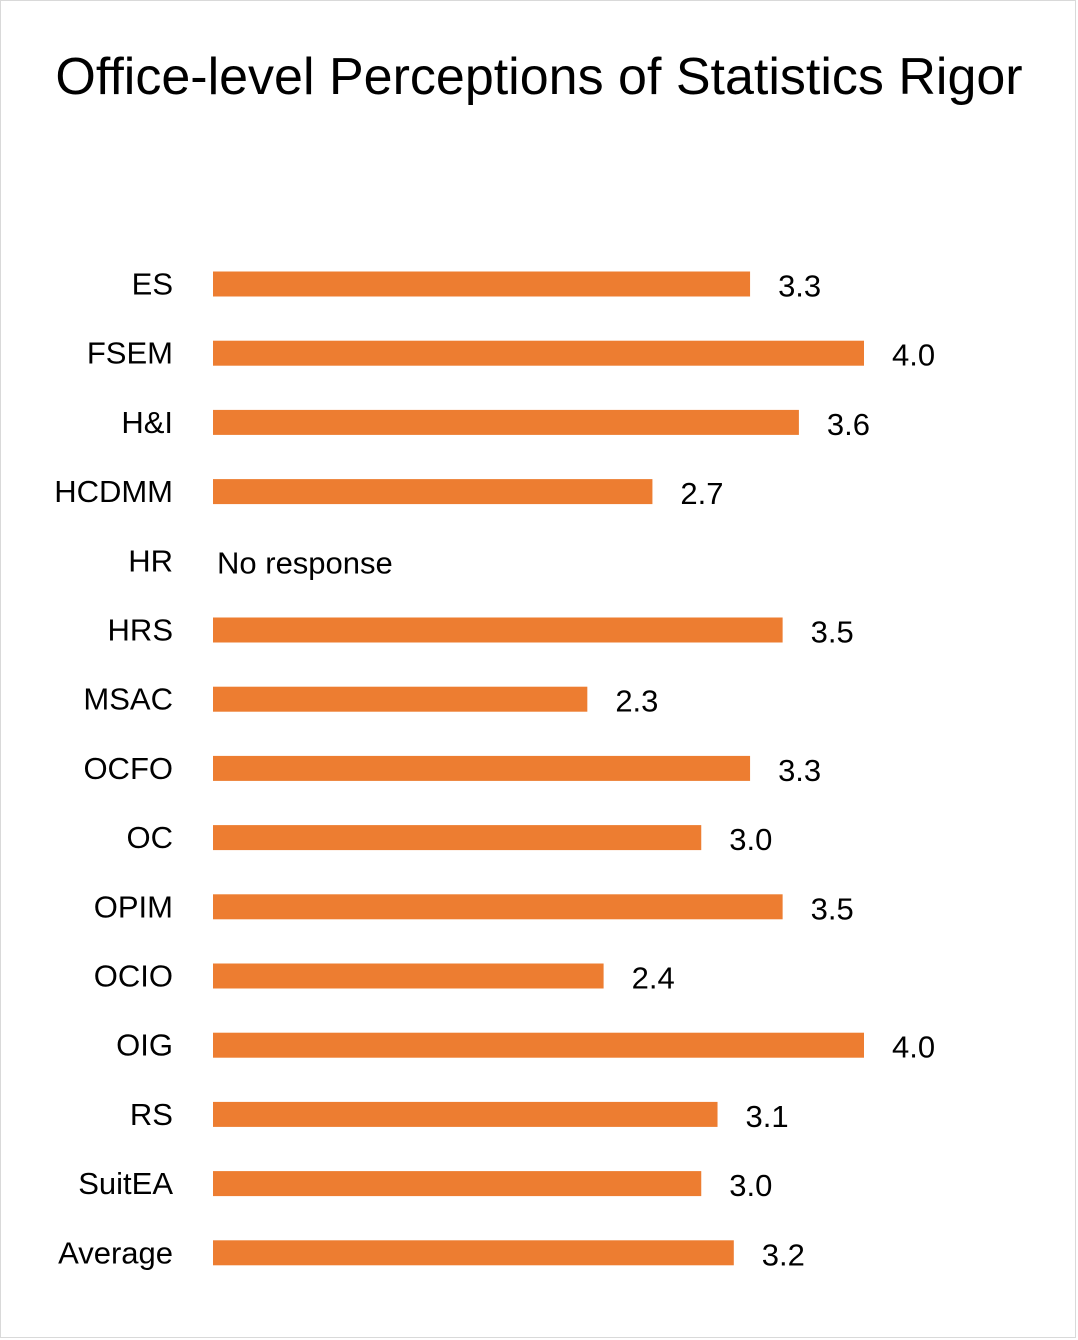 The height and width of the screenshot is (1340, 1078). What do you see at coordinates (305, 562) in the screenshot?
I see `value-label-hr: No response` at bounding box center [305, 562].